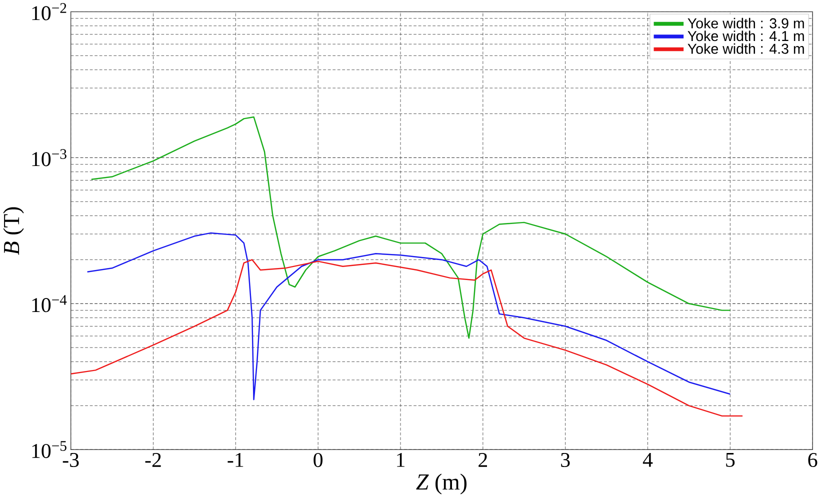 This screenshot has height=498, width=821. Describe the element at coordinates (153, 460) in the screenshot. I see `x-tick-label: -2` at that location.